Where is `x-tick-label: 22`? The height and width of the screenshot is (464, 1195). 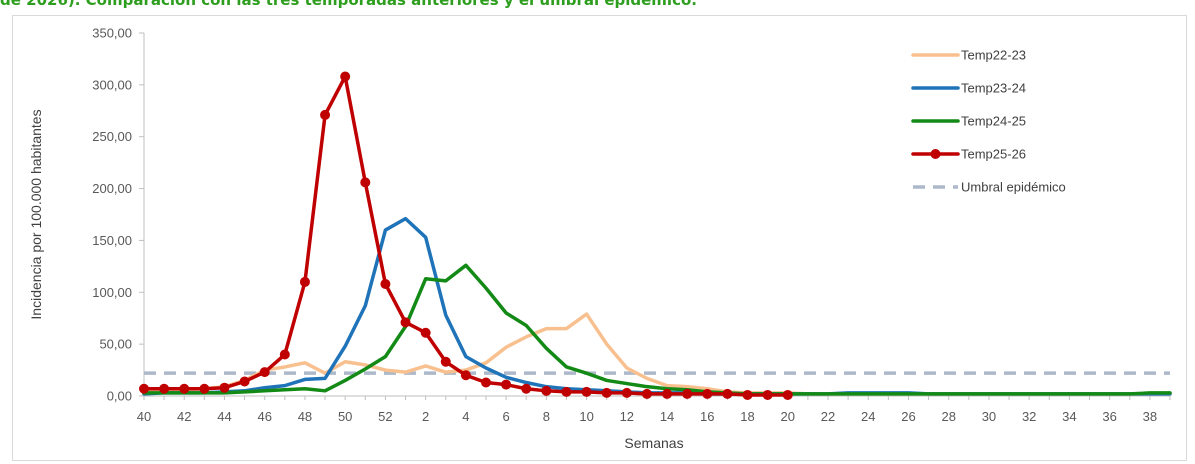 x-tick-label: 22 is located at coordinates (828, 416).